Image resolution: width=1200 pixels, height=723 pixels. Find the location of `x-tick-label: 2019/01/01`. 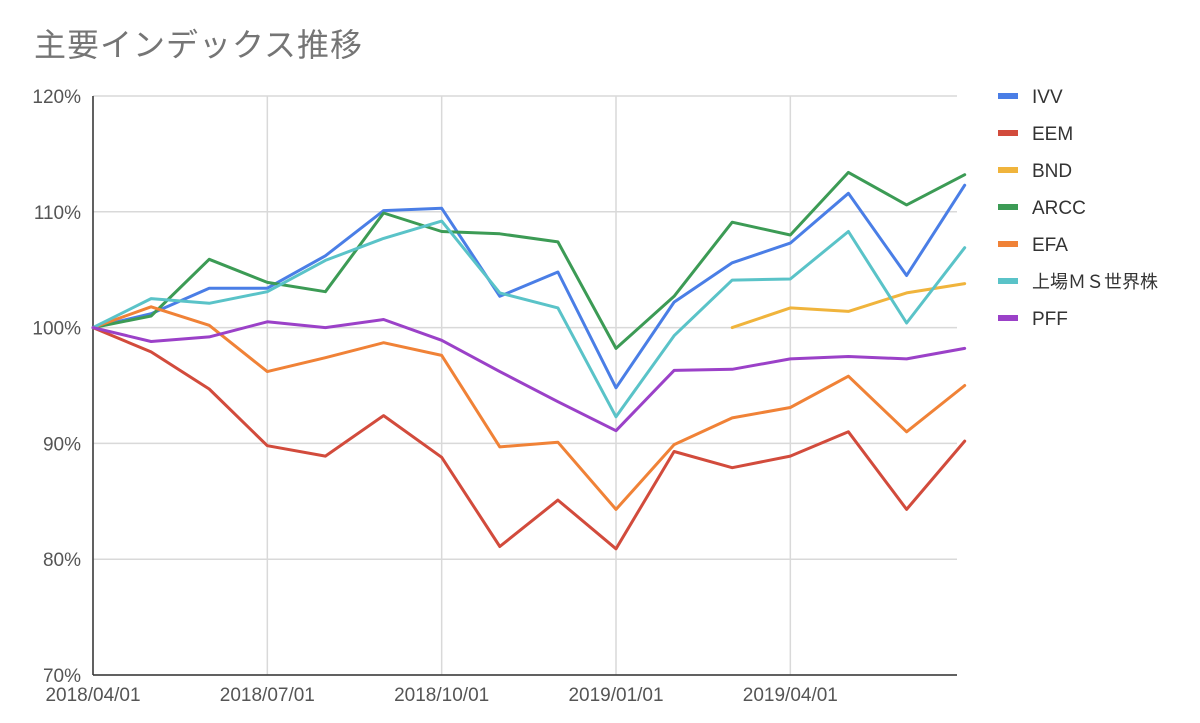

x-tick-label: 2019/01/01 is located at coordinates (615, 695).